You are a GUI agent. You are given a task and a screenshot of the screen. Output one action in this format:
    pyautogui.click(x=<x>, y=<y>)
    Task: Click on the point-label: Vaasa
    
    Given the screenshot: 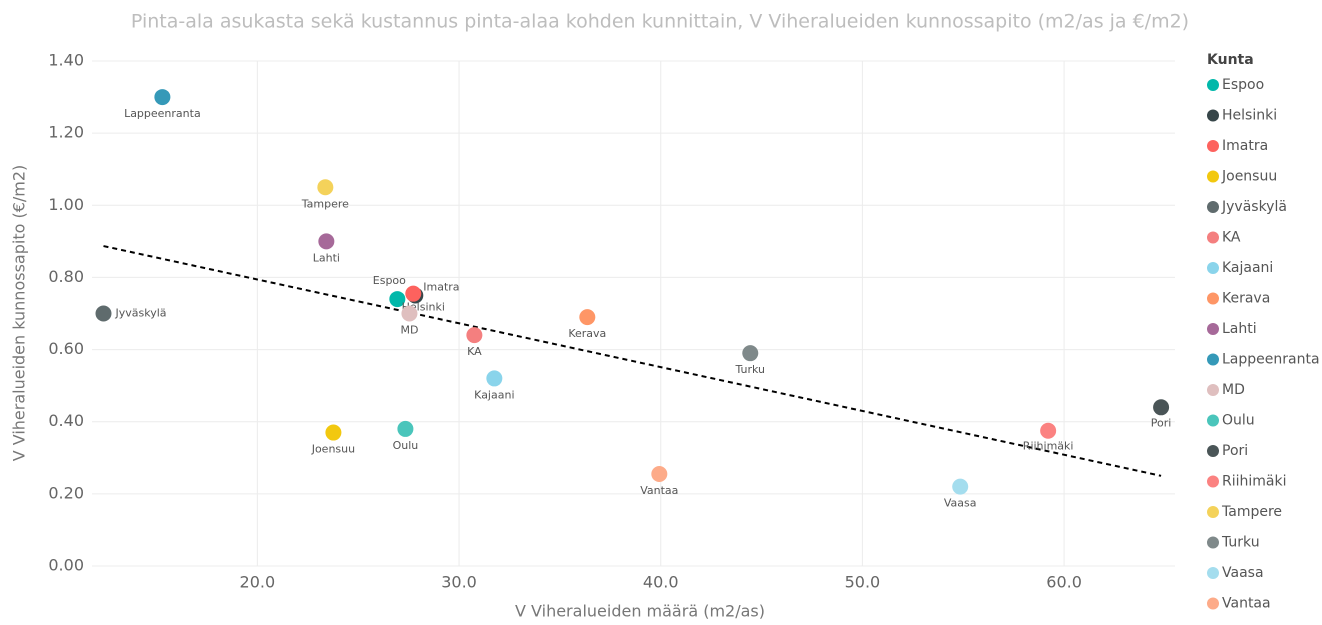 What is the action you would take?
    pyautogui.click(x=960, y=503)
    